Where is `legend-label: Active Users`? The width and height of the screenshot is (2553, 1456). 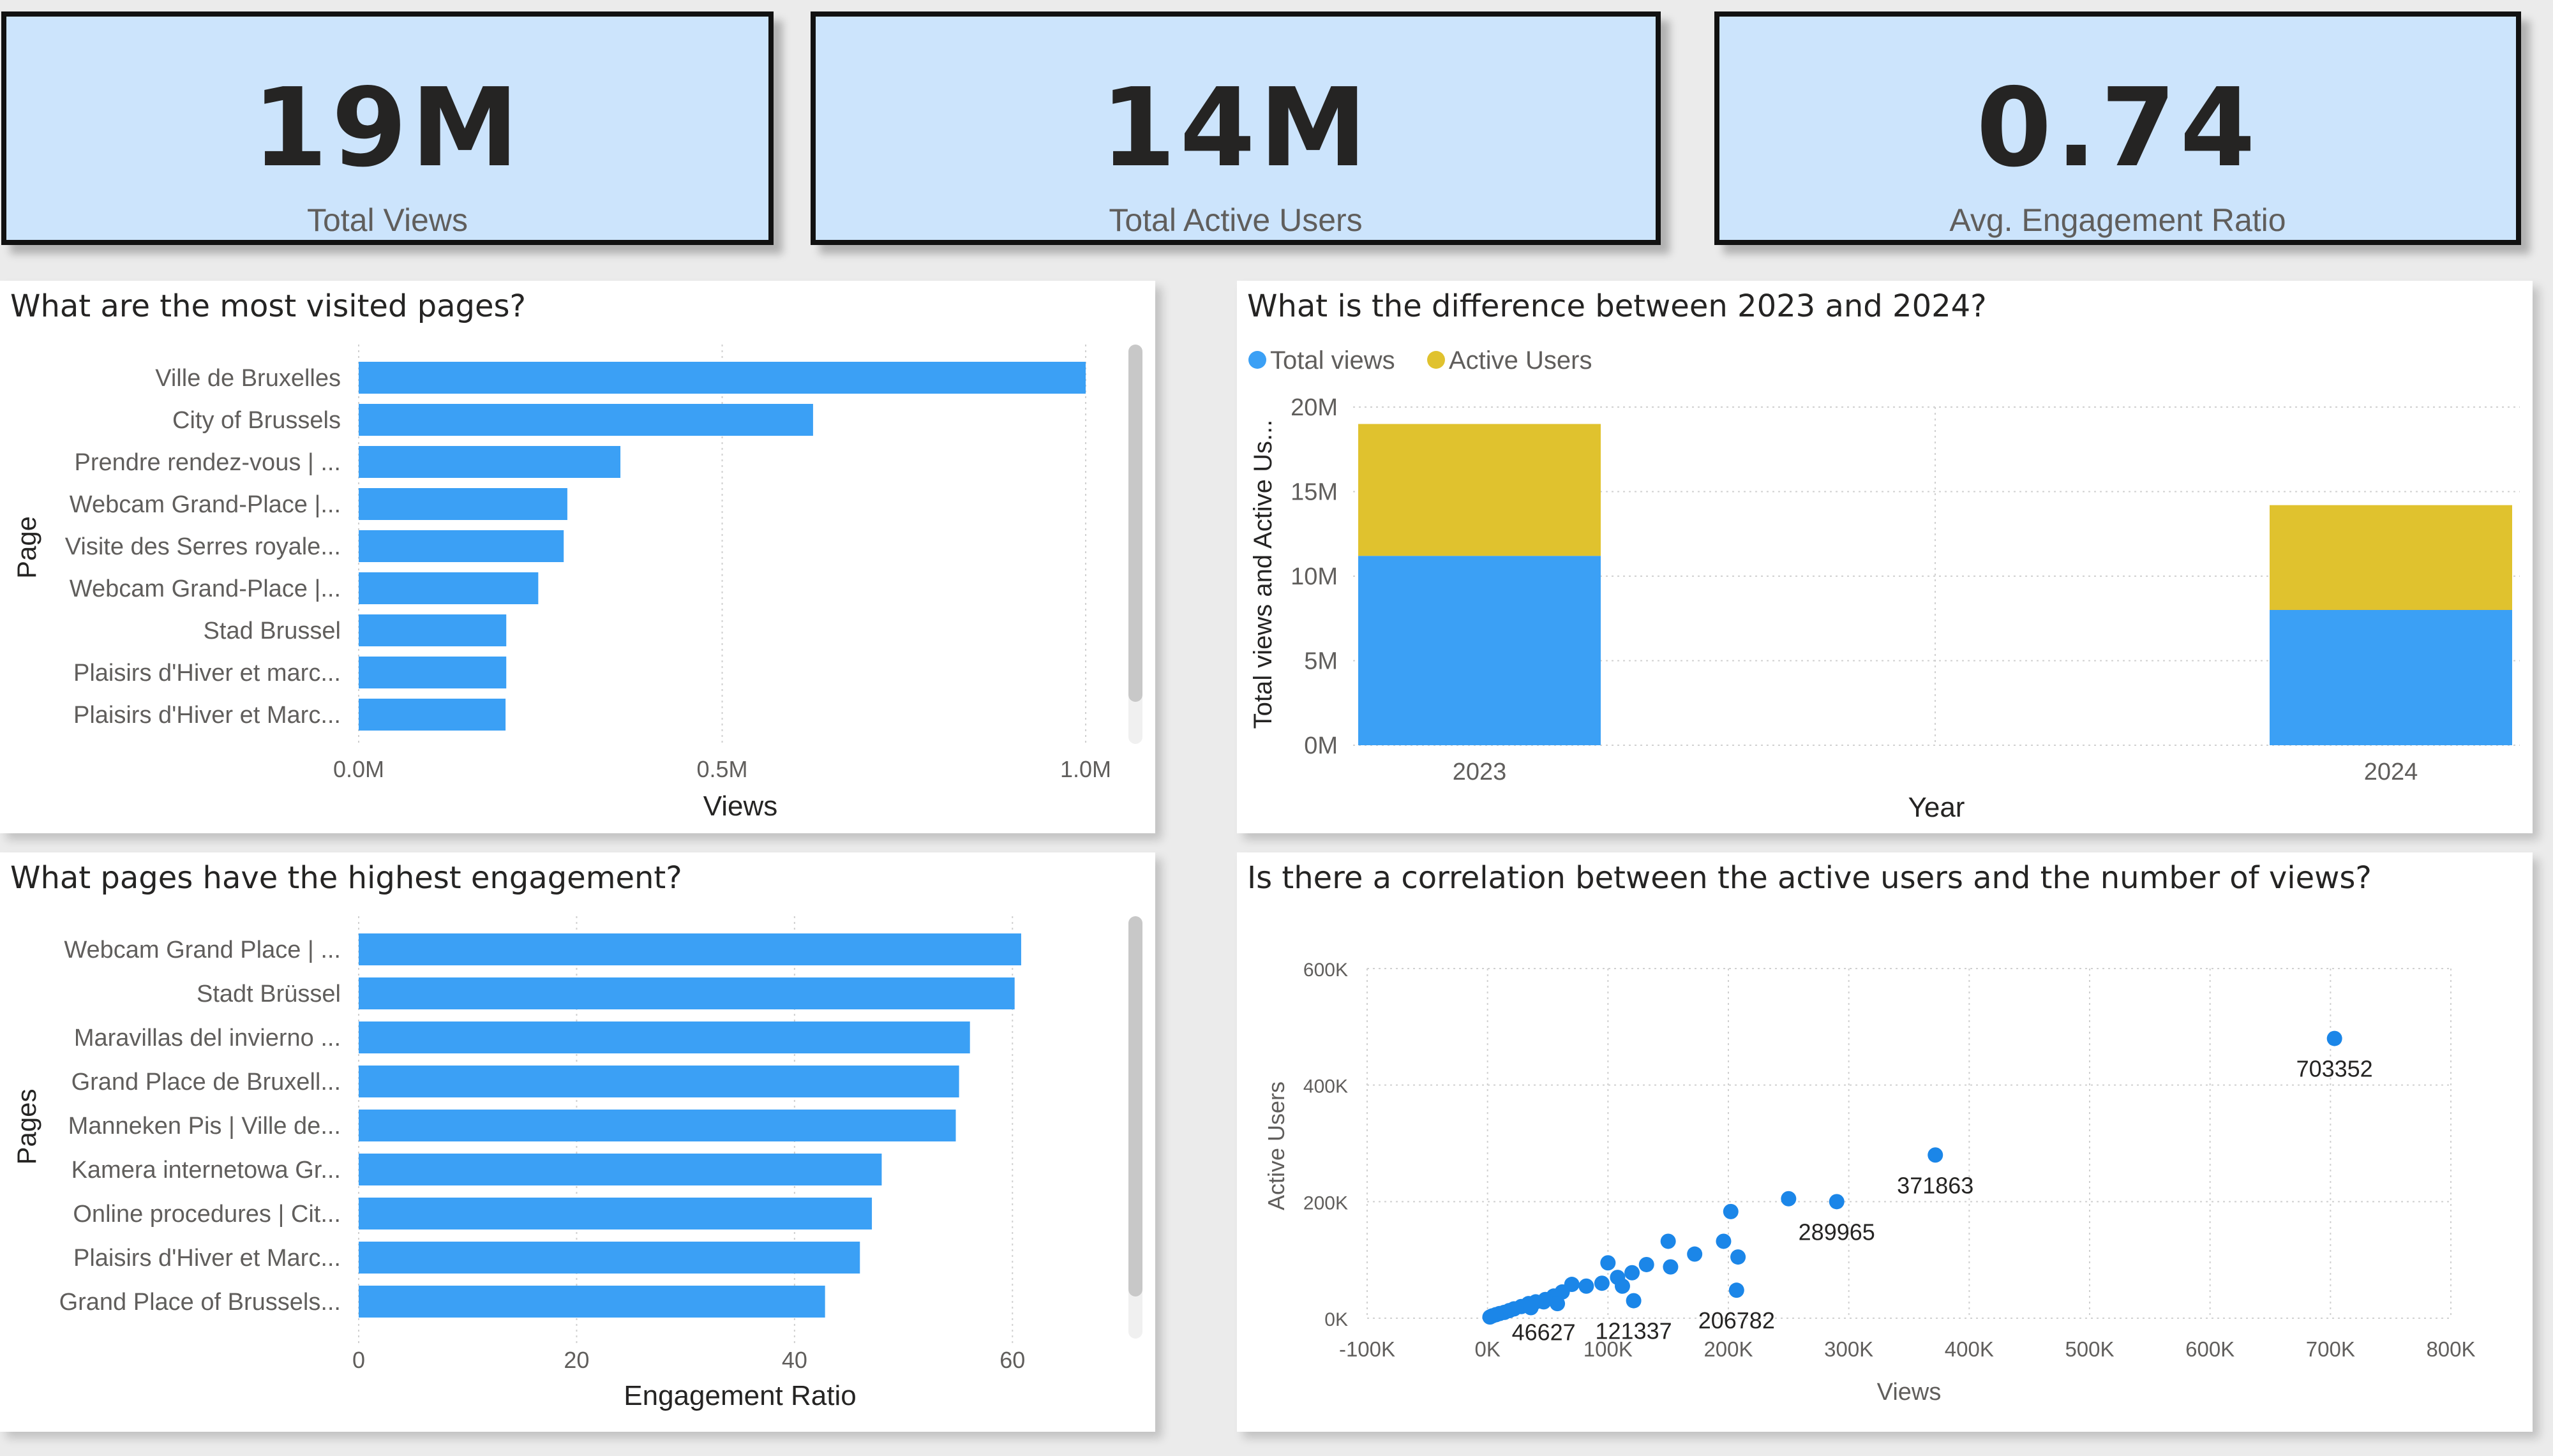
legend-label: Active Users is located at coordinates (1520, 360).